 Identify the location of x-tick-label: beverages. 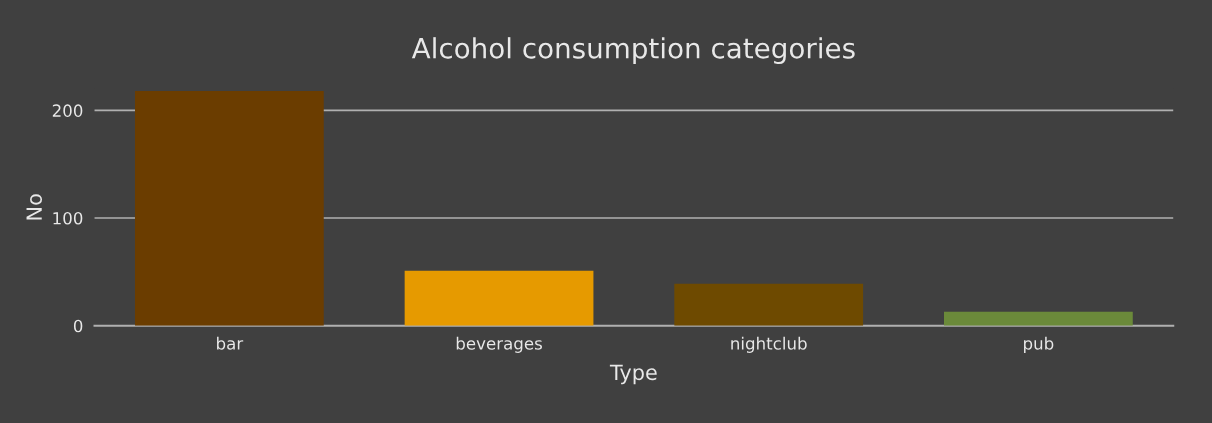
(499, 344).